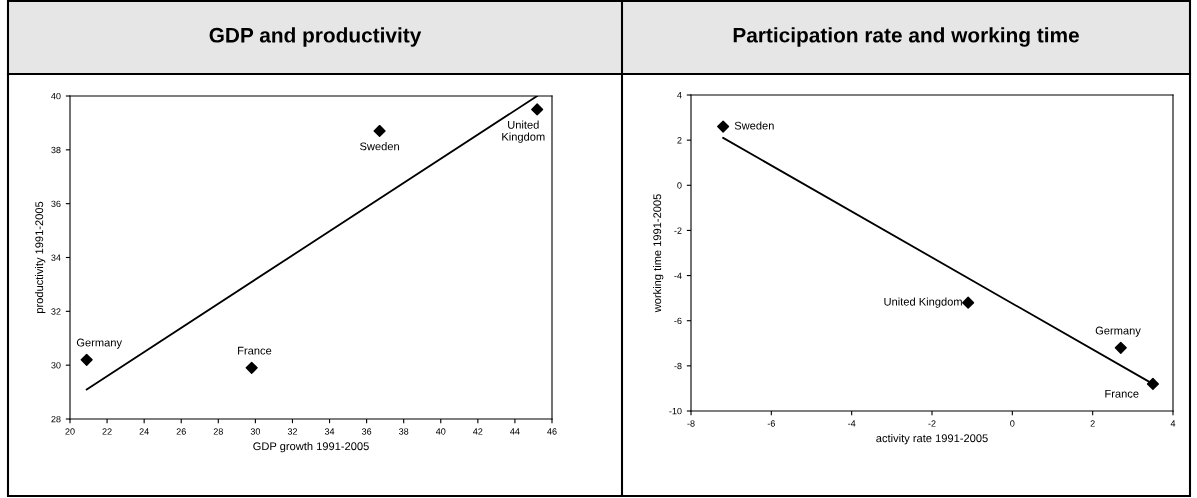  What do you see at coordinates (56, 150) in the screenshot?
I see `y-tick-label: 38` at bounding box center [56, 150].